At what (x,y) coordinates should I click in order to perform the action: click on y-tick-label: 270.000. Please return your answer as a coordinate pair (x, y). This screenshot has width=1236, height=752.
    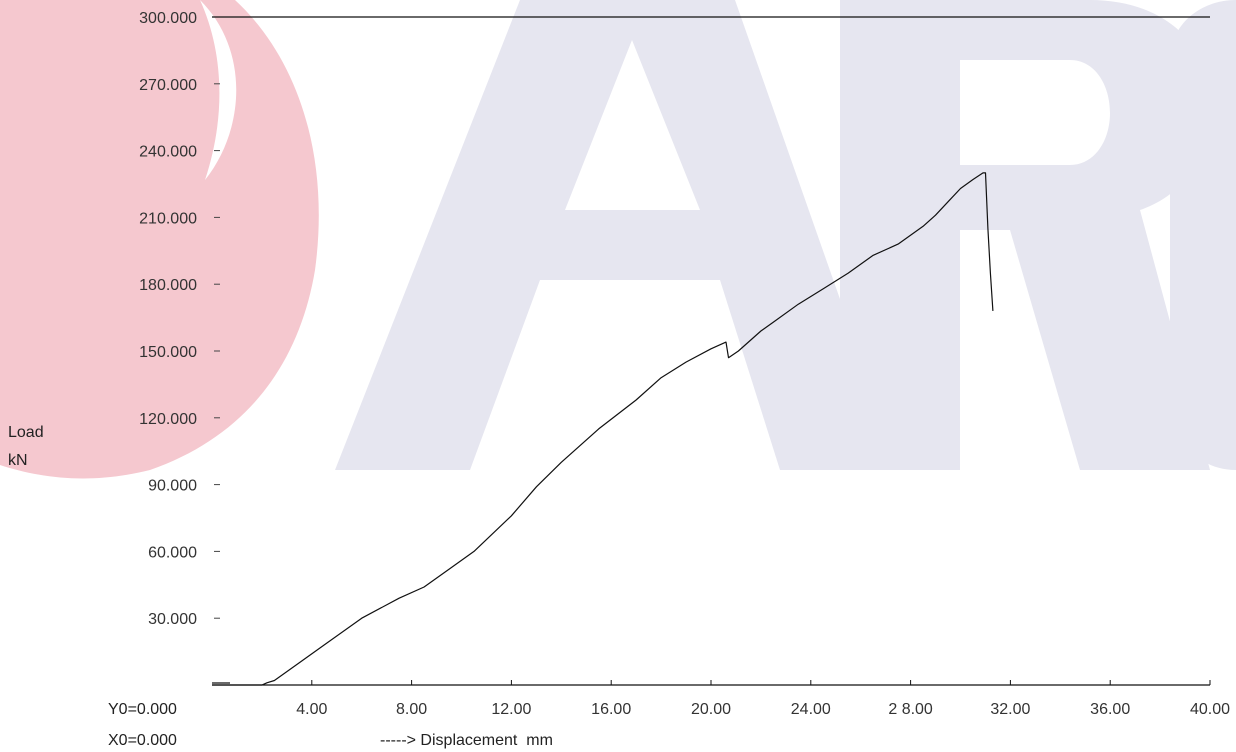
    Looking at the image, I should click on (168, 85).